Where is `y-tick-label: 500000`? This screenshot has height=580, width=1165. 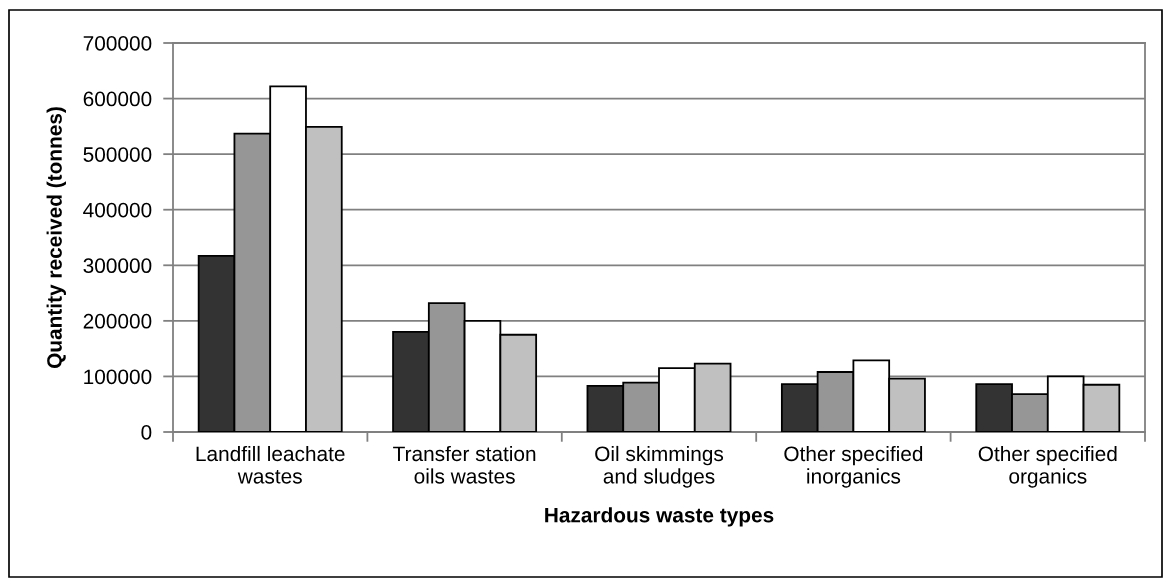
y-tick-label: 500000 is located at coordinates (117, 154).